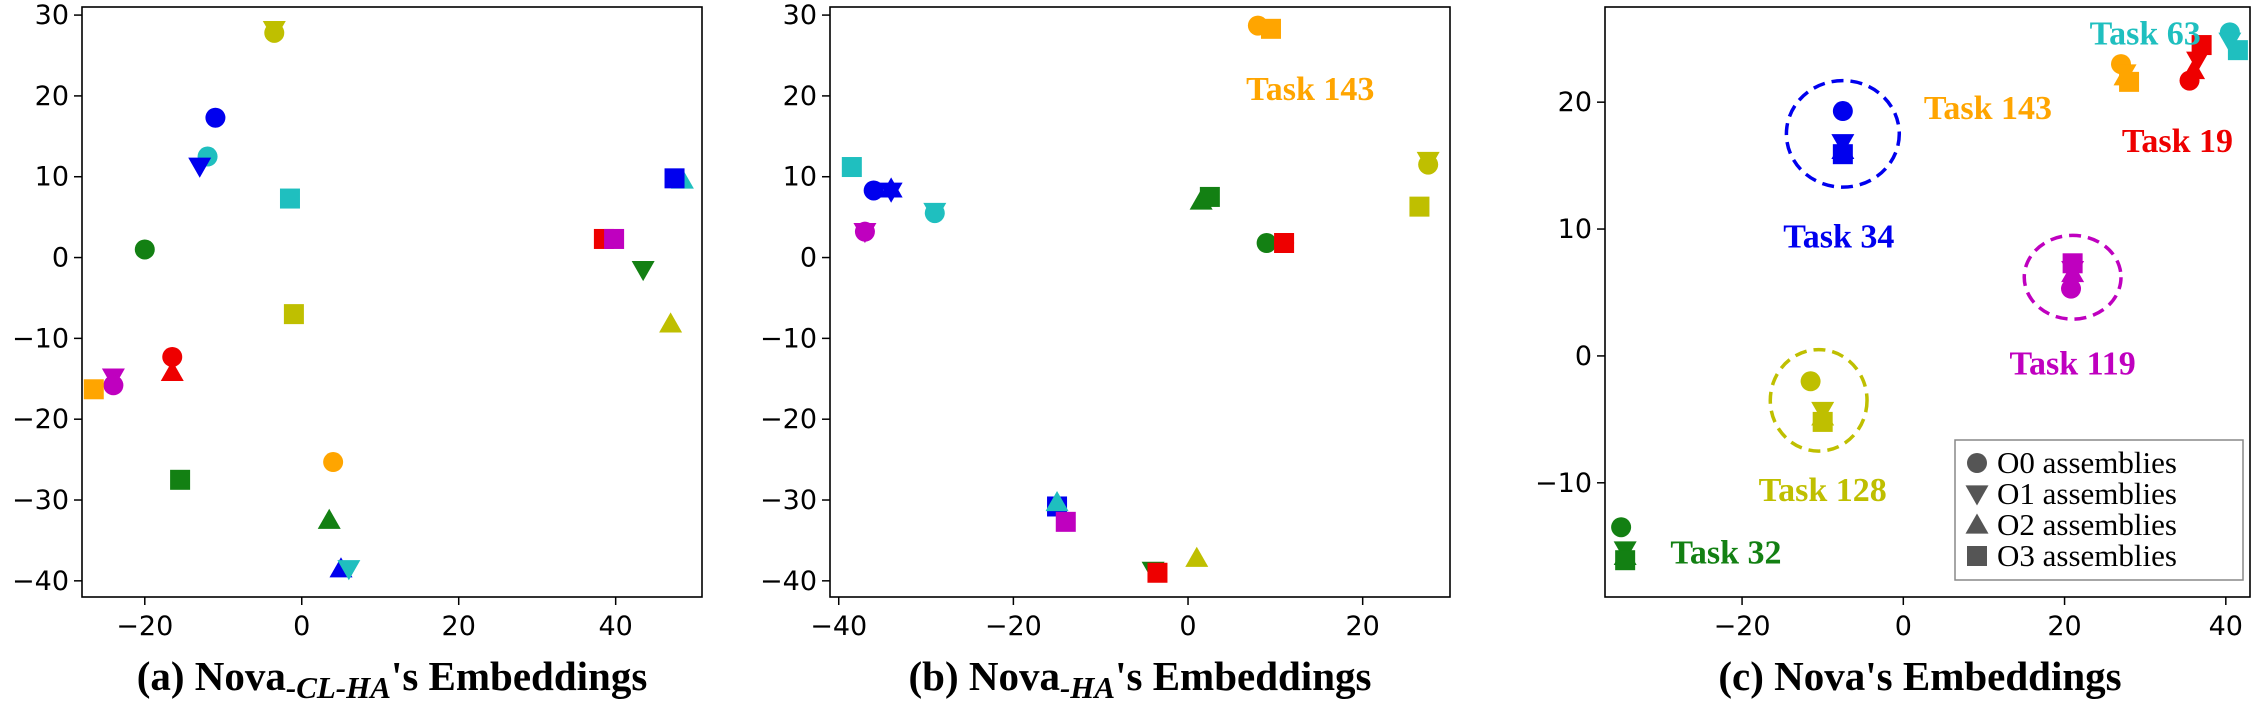 The height and width of the screenshot is (717, 2256). I want to click on task-annotation: Task 63, so click(2145, 33).